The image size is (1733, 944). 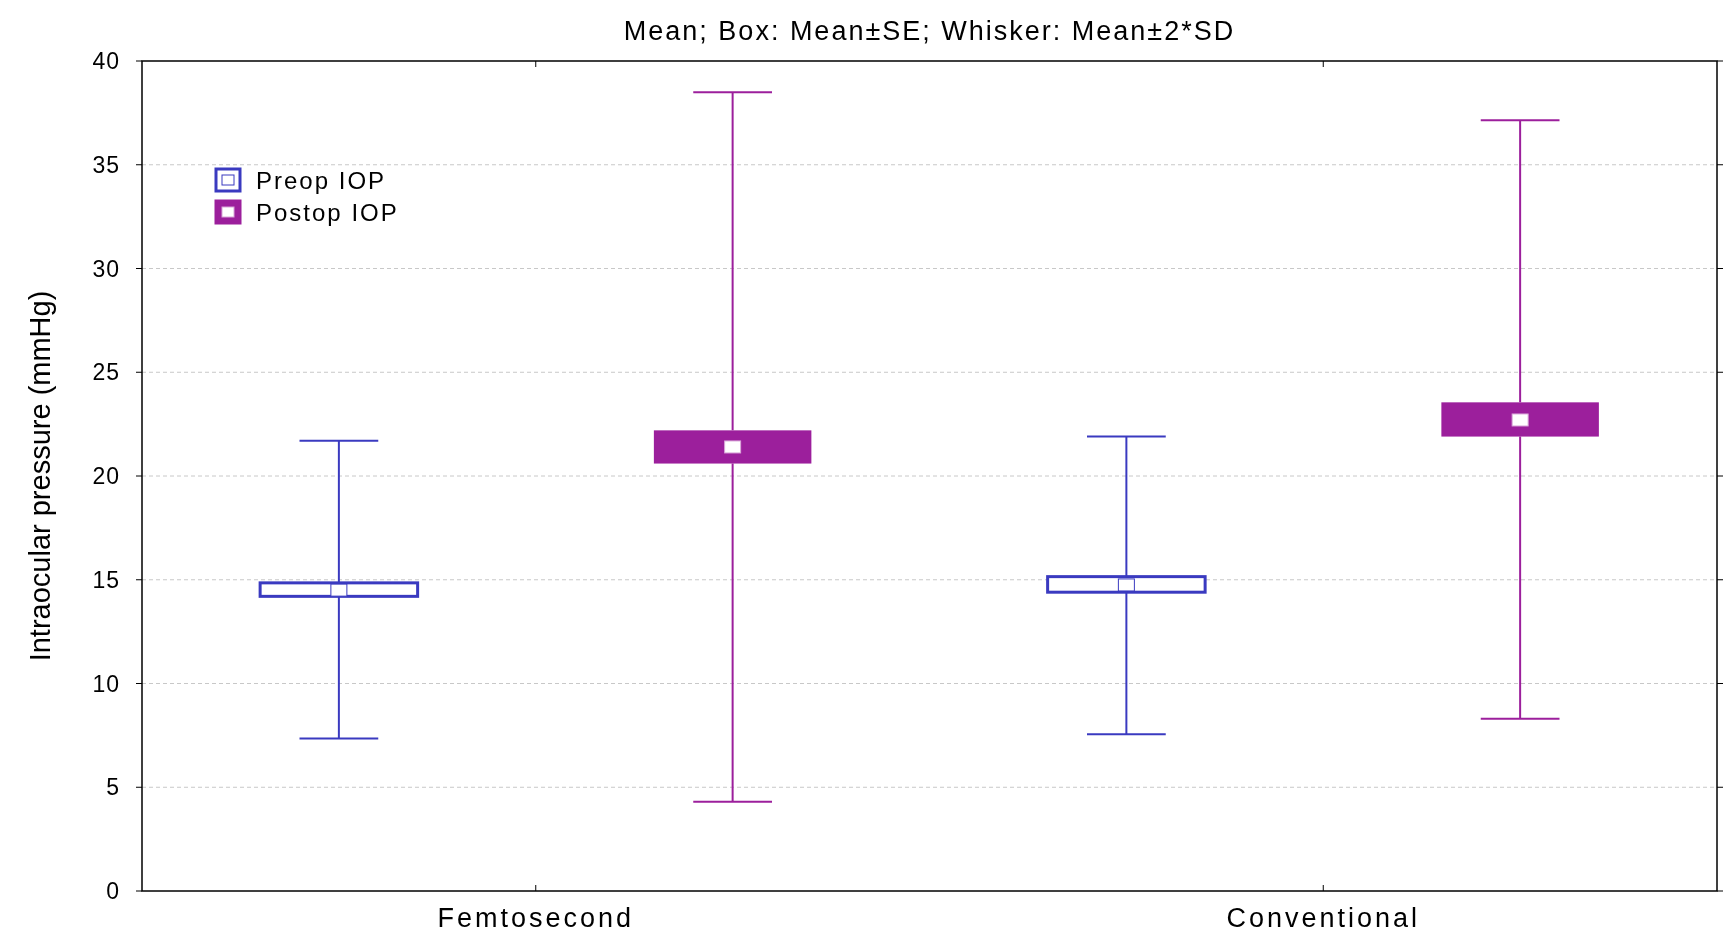 I want to click on y-tick-label: 40, so click(x=106, y=61).